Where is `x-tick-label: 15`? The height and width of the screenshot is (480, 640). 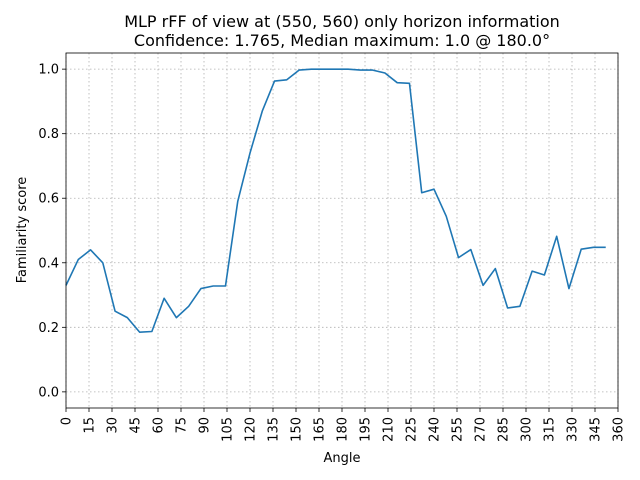 x-tick-label: 15 is located at coordinates (90, 425).